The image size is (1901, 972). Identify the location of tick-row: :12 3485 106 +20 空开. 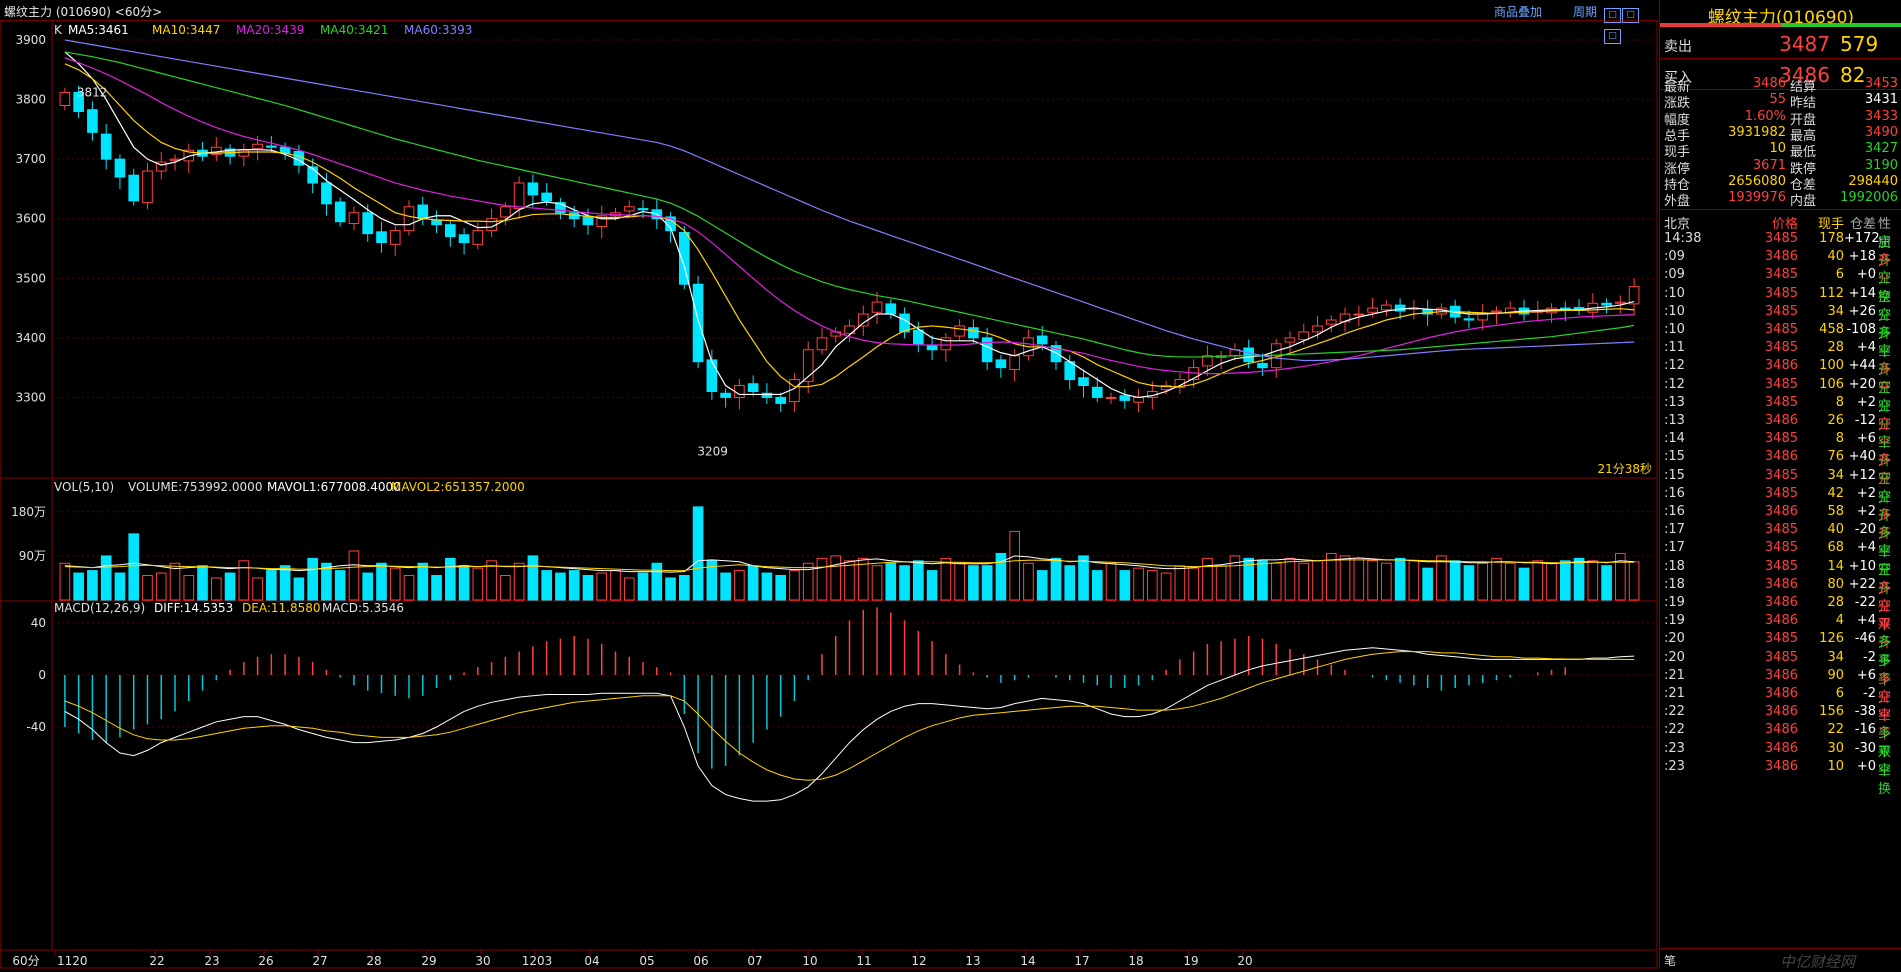
(1780, 395).